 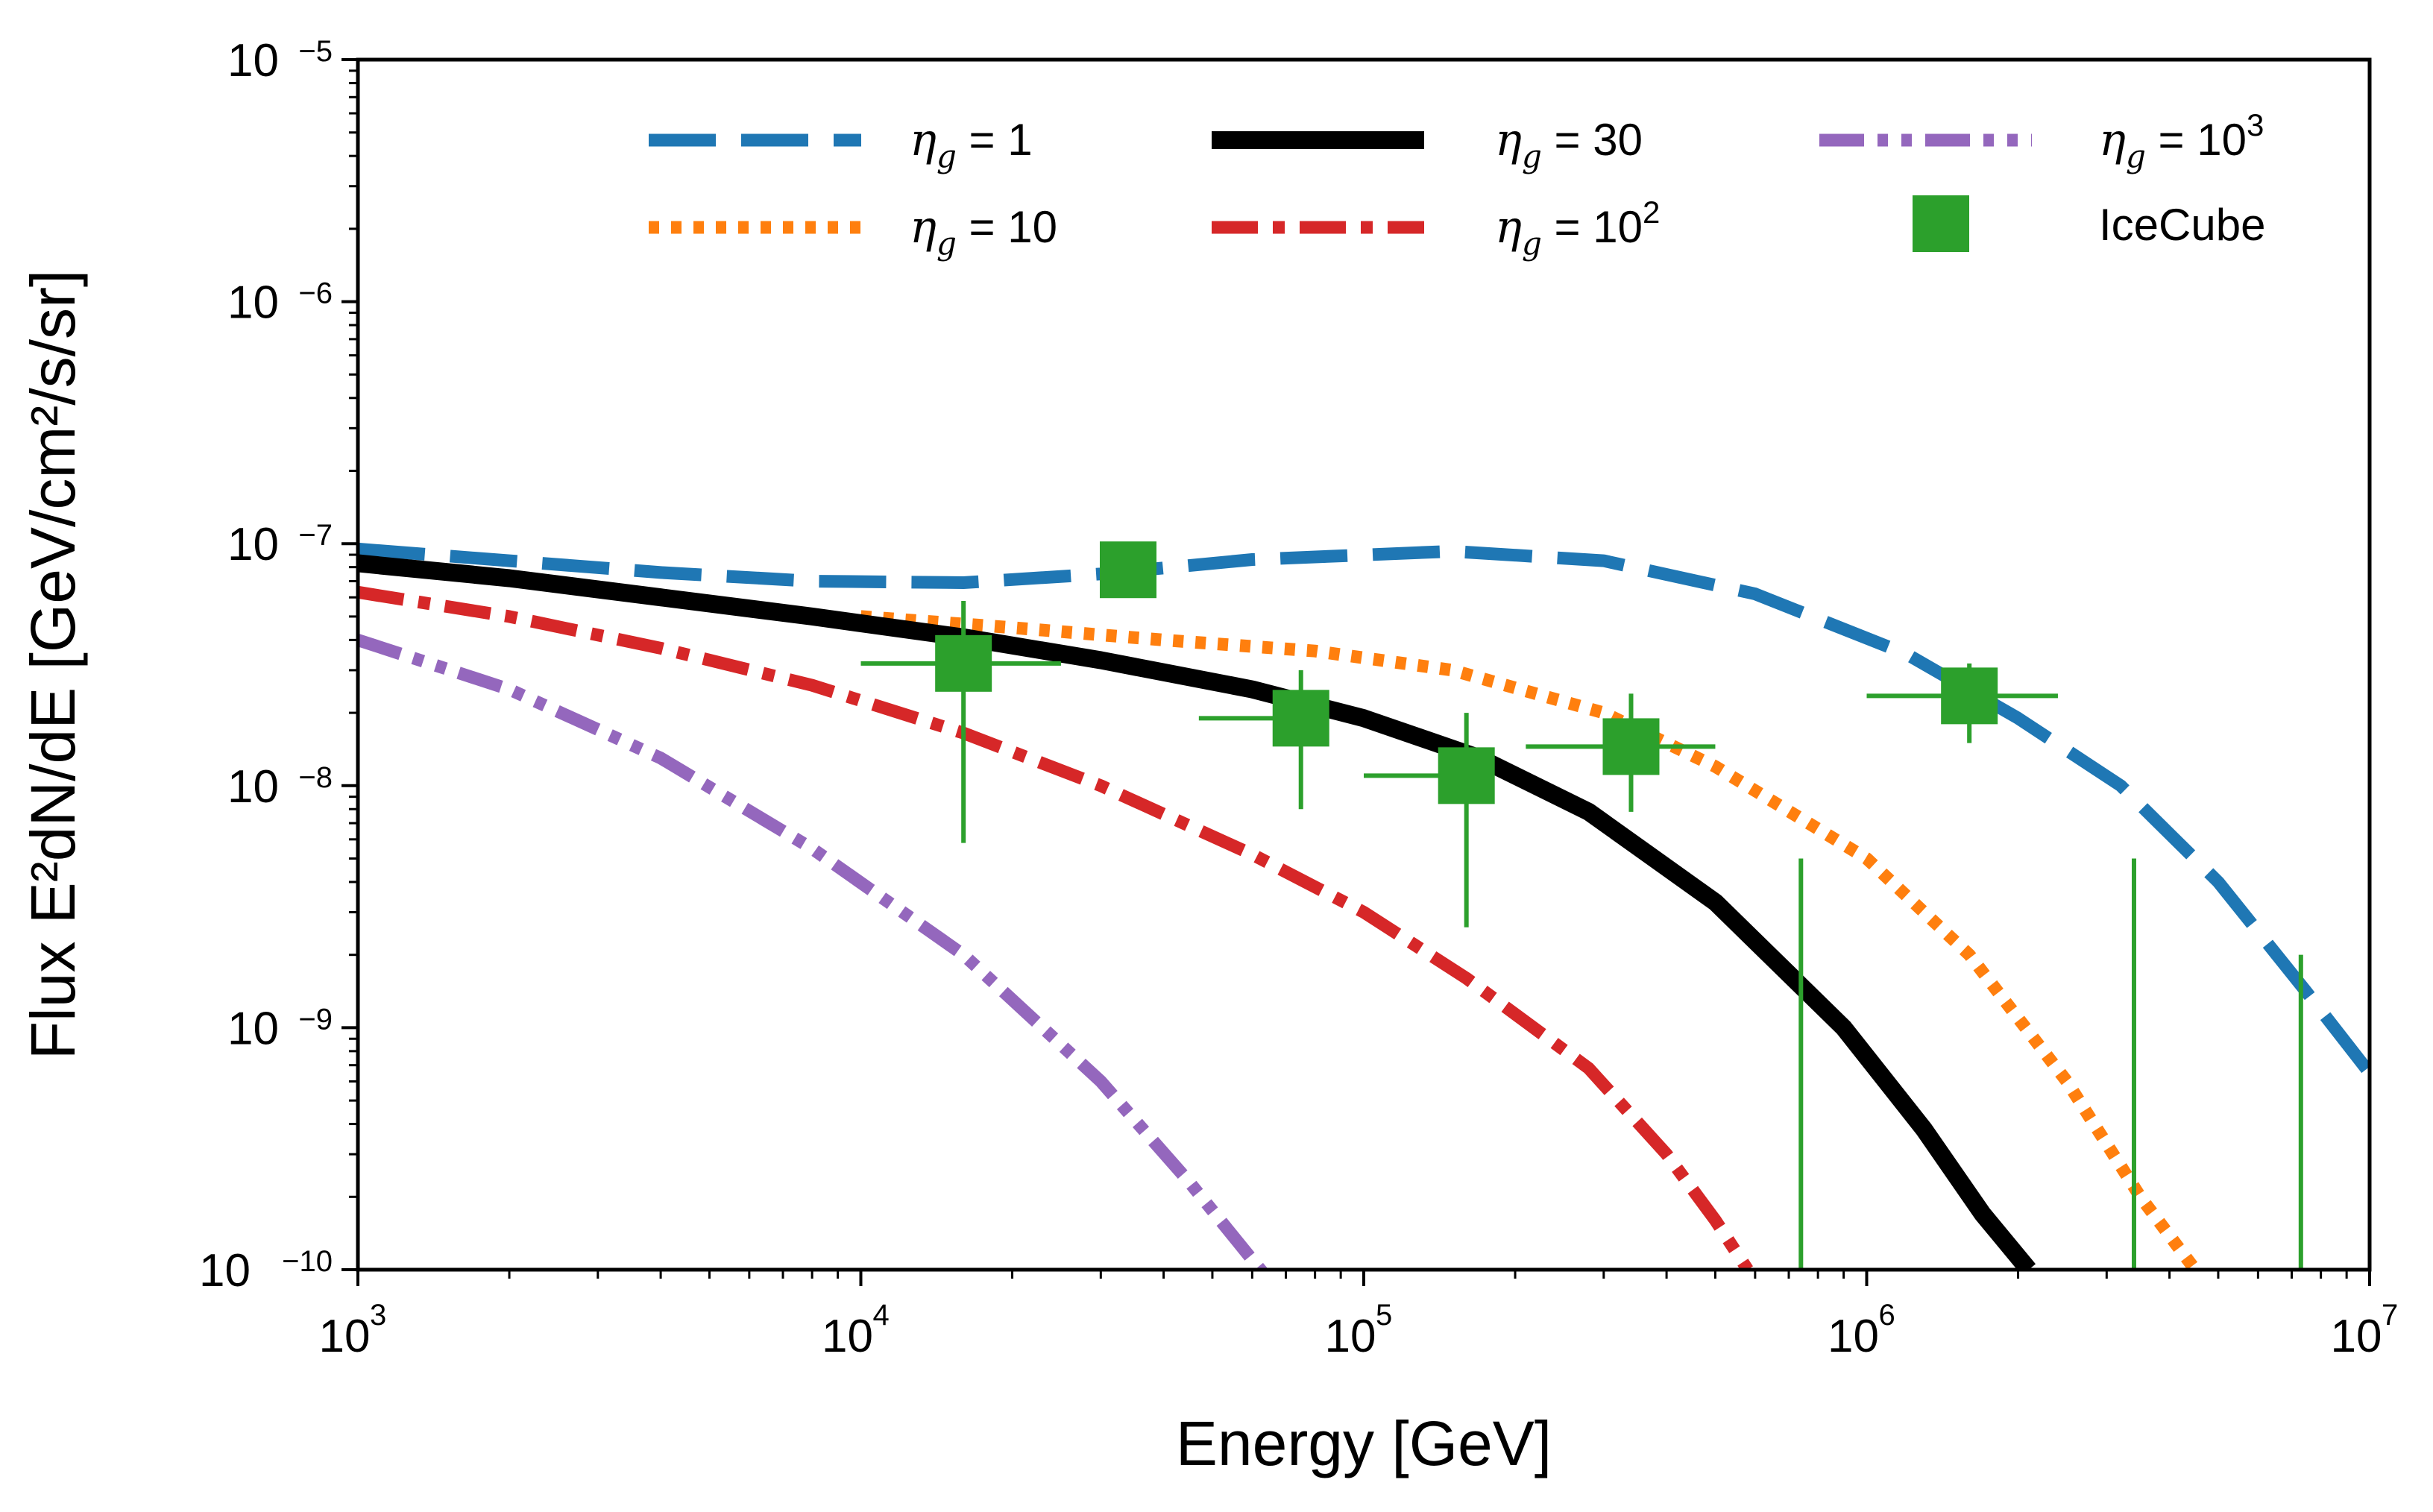 What do you see at coordinates (2089, 223) in the screenshot?
I see `legend-entry-icecube: IceCube` at bounding box center [2089, 223].